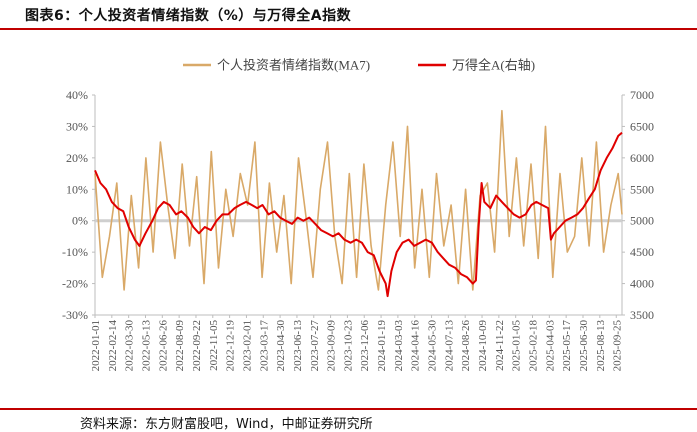 This screenshot has width=697, height=432. I want to click on y-right-tick-label: 4500, so click(642, 252).